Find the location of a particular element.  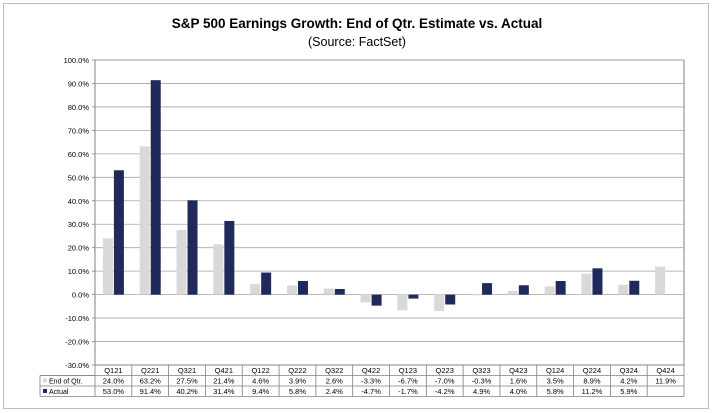

data-label: 2.4% is located at coordinates (334, 391).